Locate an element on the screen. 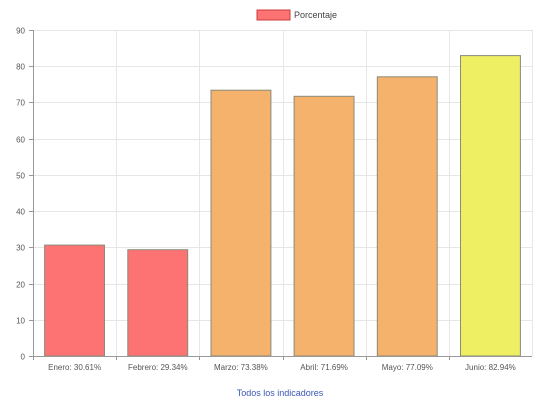  x-tick-label: Enero: 30.61% is located at coordinates (74, 367).